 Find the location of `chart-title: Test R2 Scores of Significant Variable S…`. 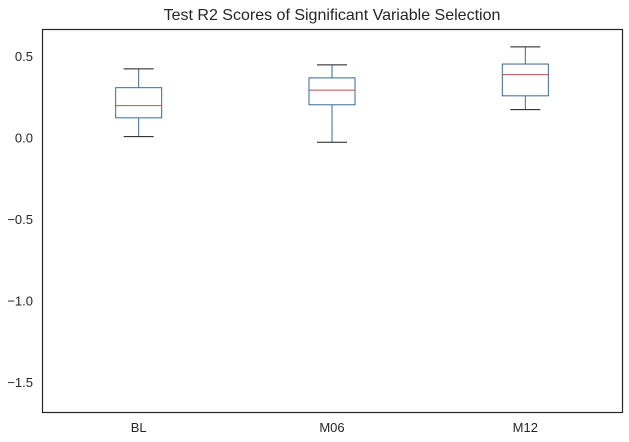

chart-title: Test R2 Scores of Significant Variable S… is located at coordinates (332, 15).